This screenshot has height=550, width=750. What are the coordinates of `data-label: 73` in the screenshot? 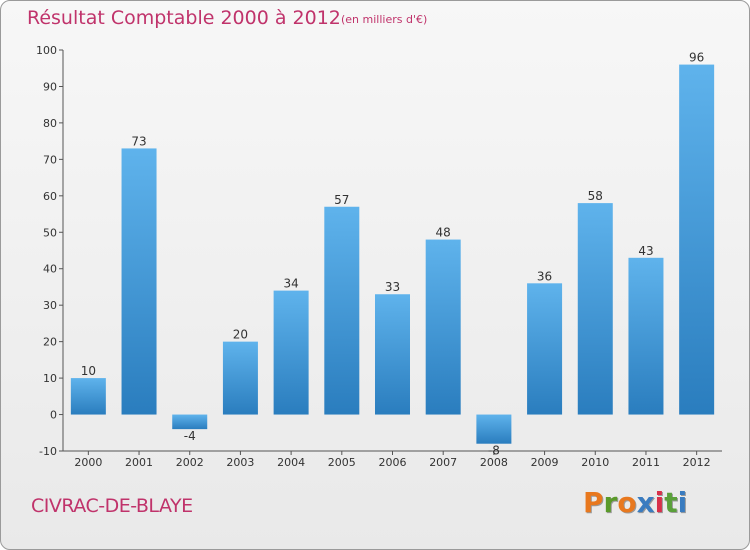 It's located at (138, 141).